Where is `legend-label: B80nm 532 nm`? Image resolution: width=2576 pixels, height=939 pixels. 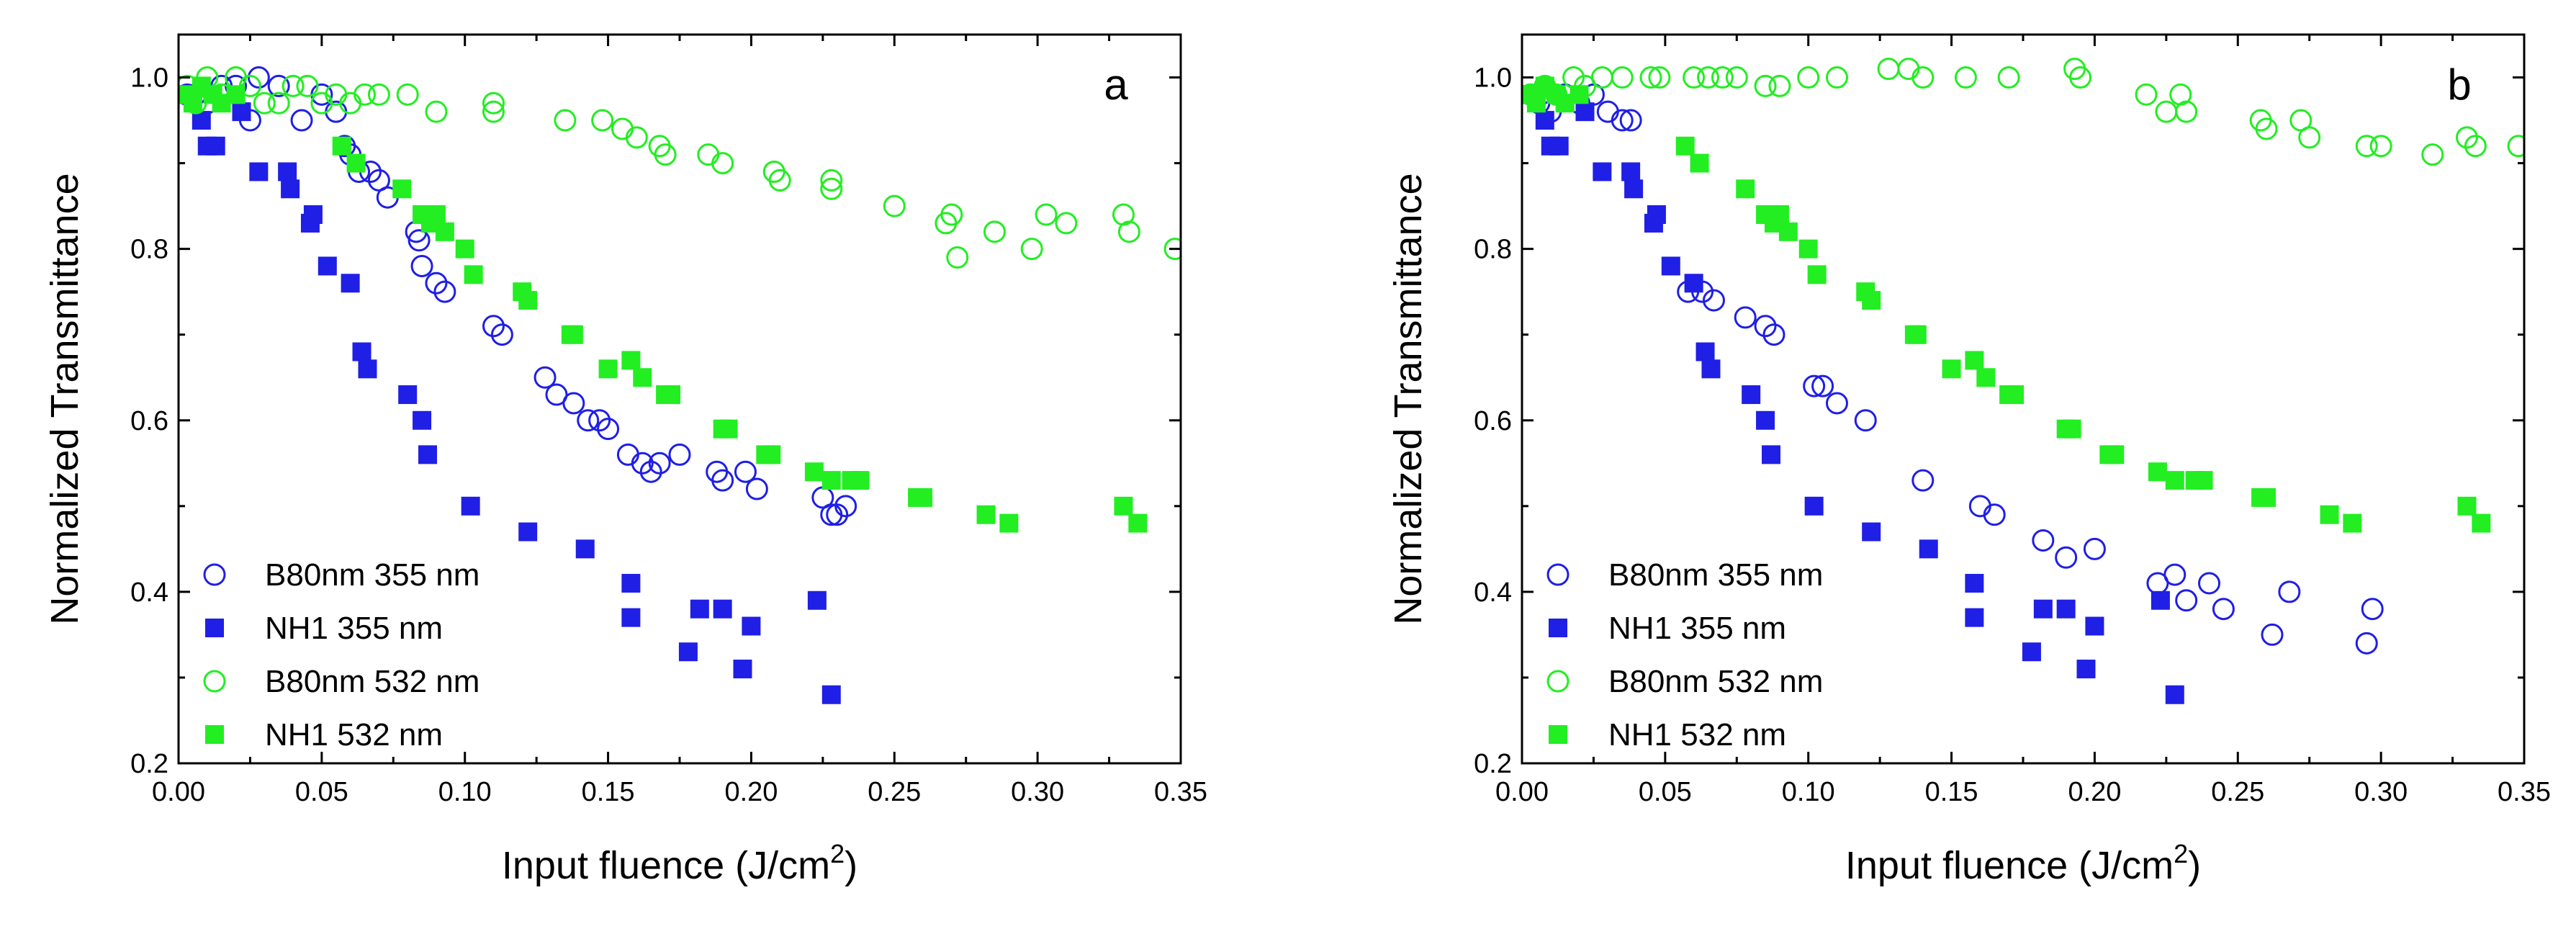
legend-label: B80nm 532 nm is located at coordinates (372, 681).